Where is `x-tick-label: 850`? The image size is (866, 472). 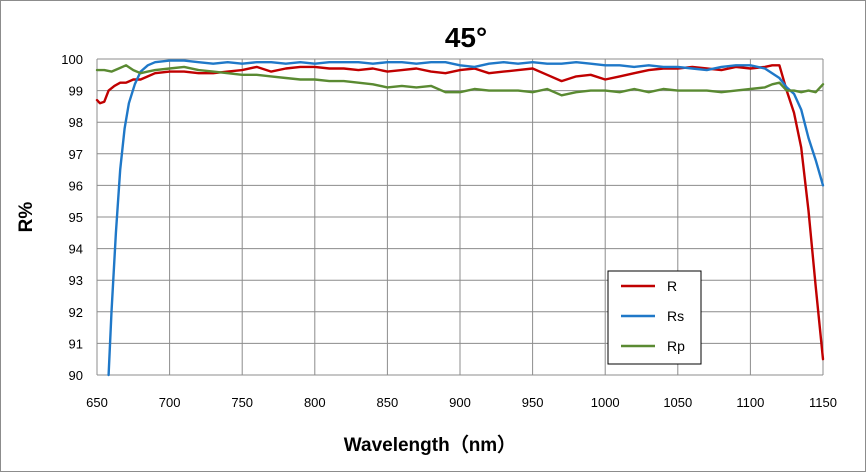 x-tick-label: 850 is located at coordinates (388, 402).